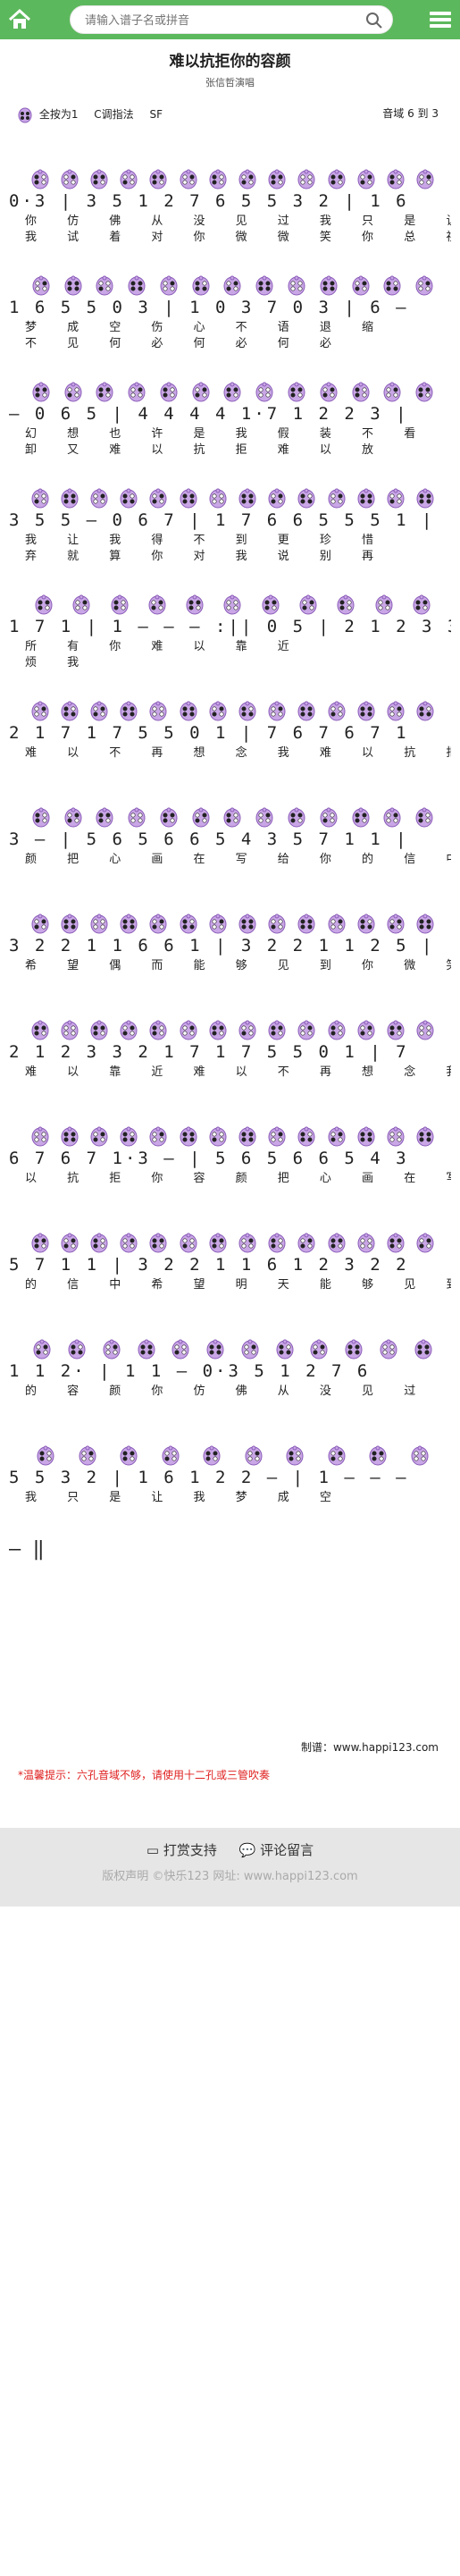 The height and width of the screenshot is (2576, 460). I want to click on range-info: 音域 6 到 3, so click(411, 113).